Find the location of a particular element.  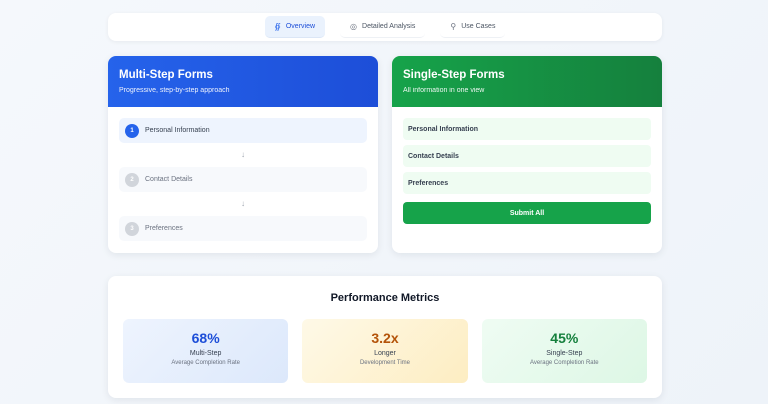

metric-value: 45% is located at coordinates (564, 338).